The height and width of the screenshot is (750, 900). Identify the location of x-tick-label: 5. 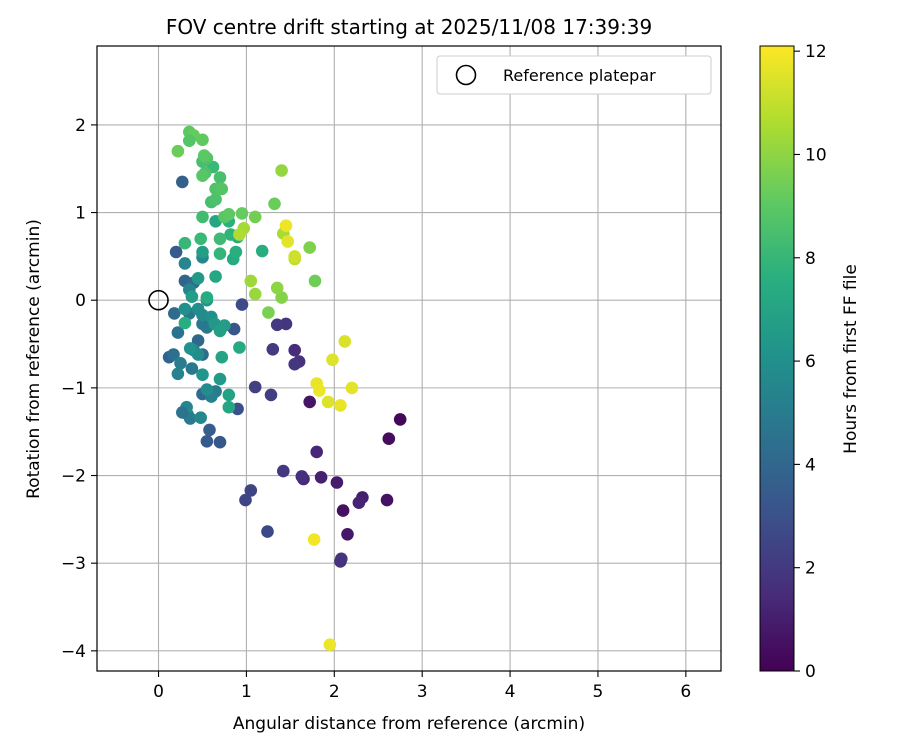
(598, 692).